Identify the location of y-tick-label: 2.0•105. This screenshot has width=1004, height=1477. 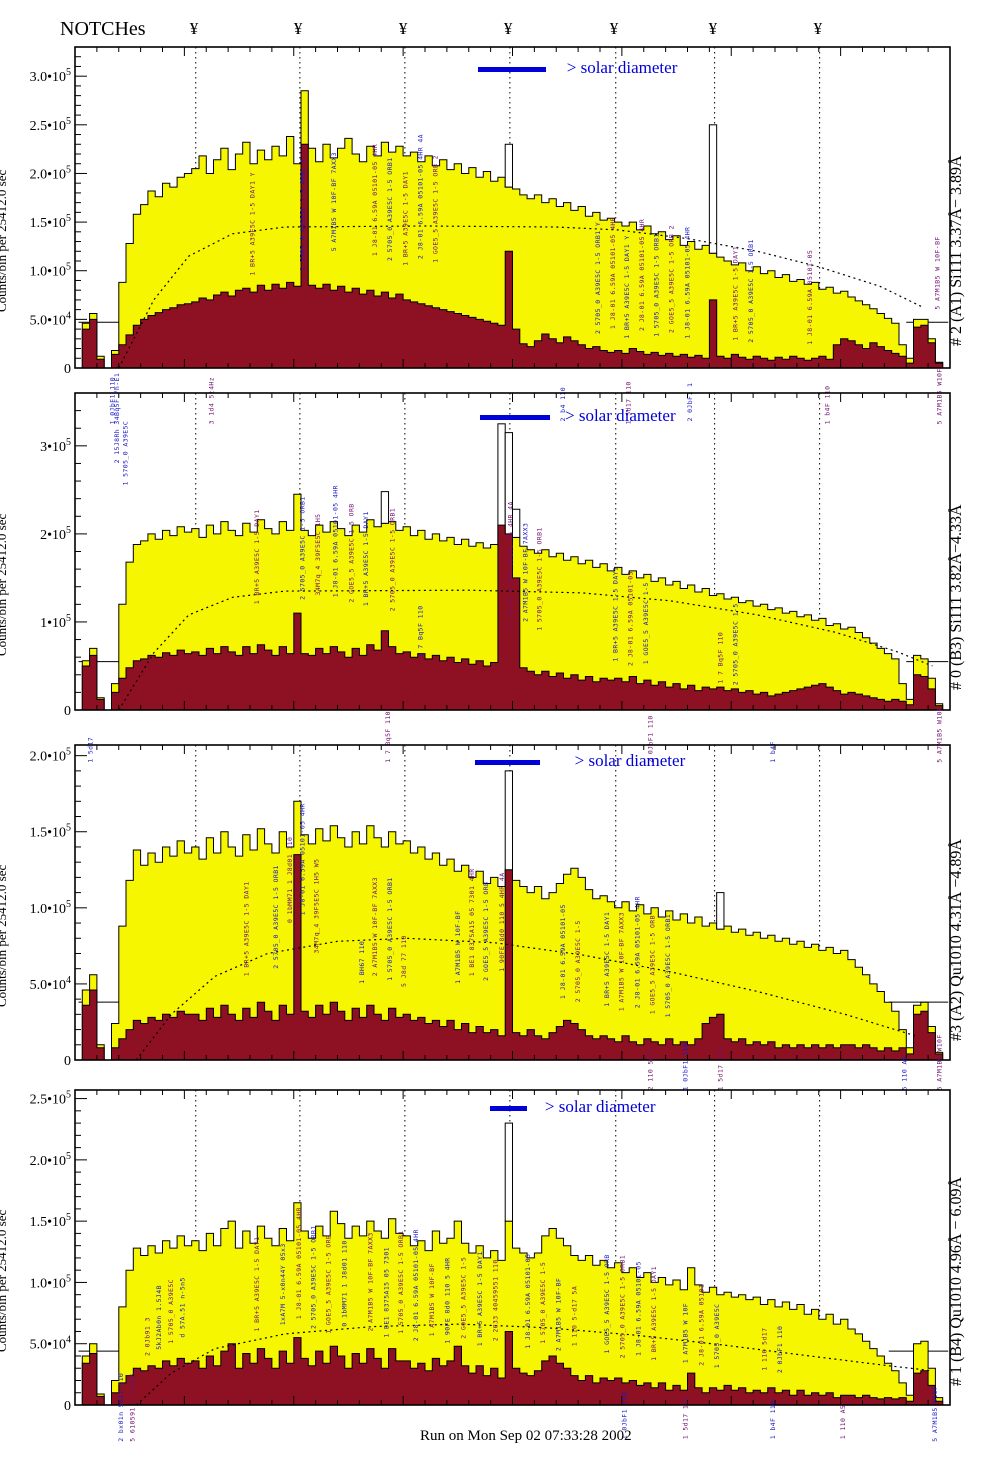
(50, 173).